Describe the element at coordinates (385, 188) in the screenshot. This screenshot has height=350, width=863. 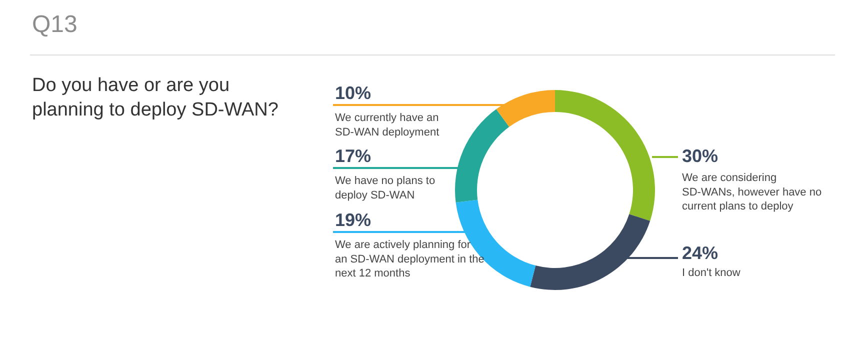
I see `slice-label: We have no plans to deploy SD-WAN` at that location.